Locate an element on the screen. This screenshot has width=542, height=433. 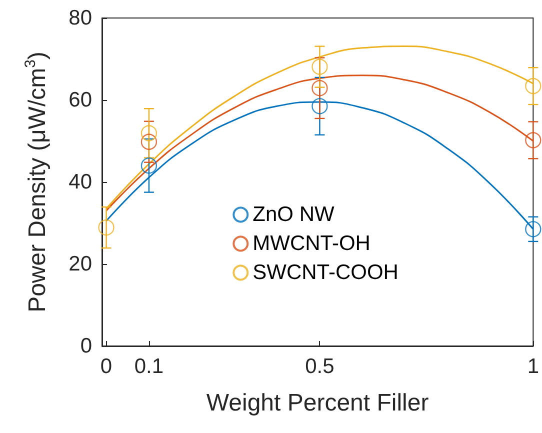
legend-label: ZnO NW is located at coordinates (293, 214).